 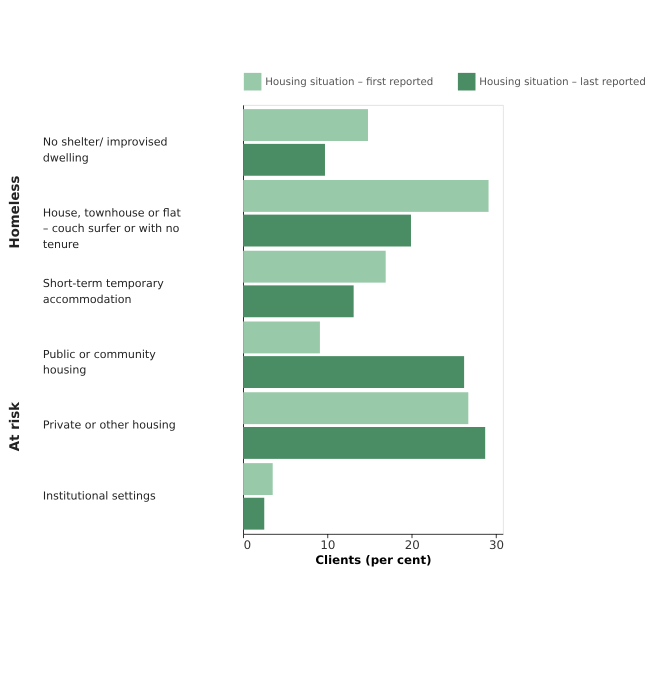 What do you see at coordinates (412, 545) in the screenshot?
I see `x-tick-label: 20` at bounding box center [412, 545].